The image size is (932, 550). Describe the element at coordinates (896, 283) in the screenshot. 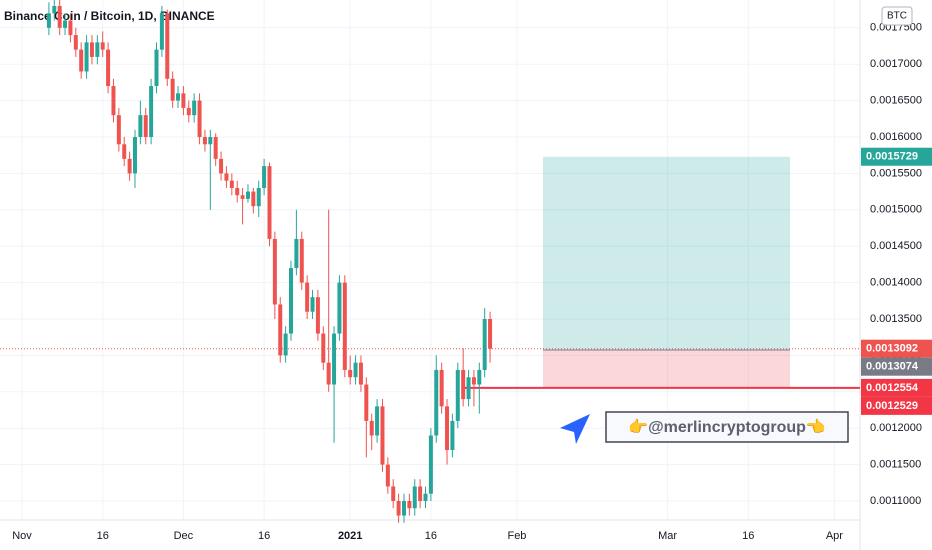

I see `y-tick-label: 0.0014000` at that location.